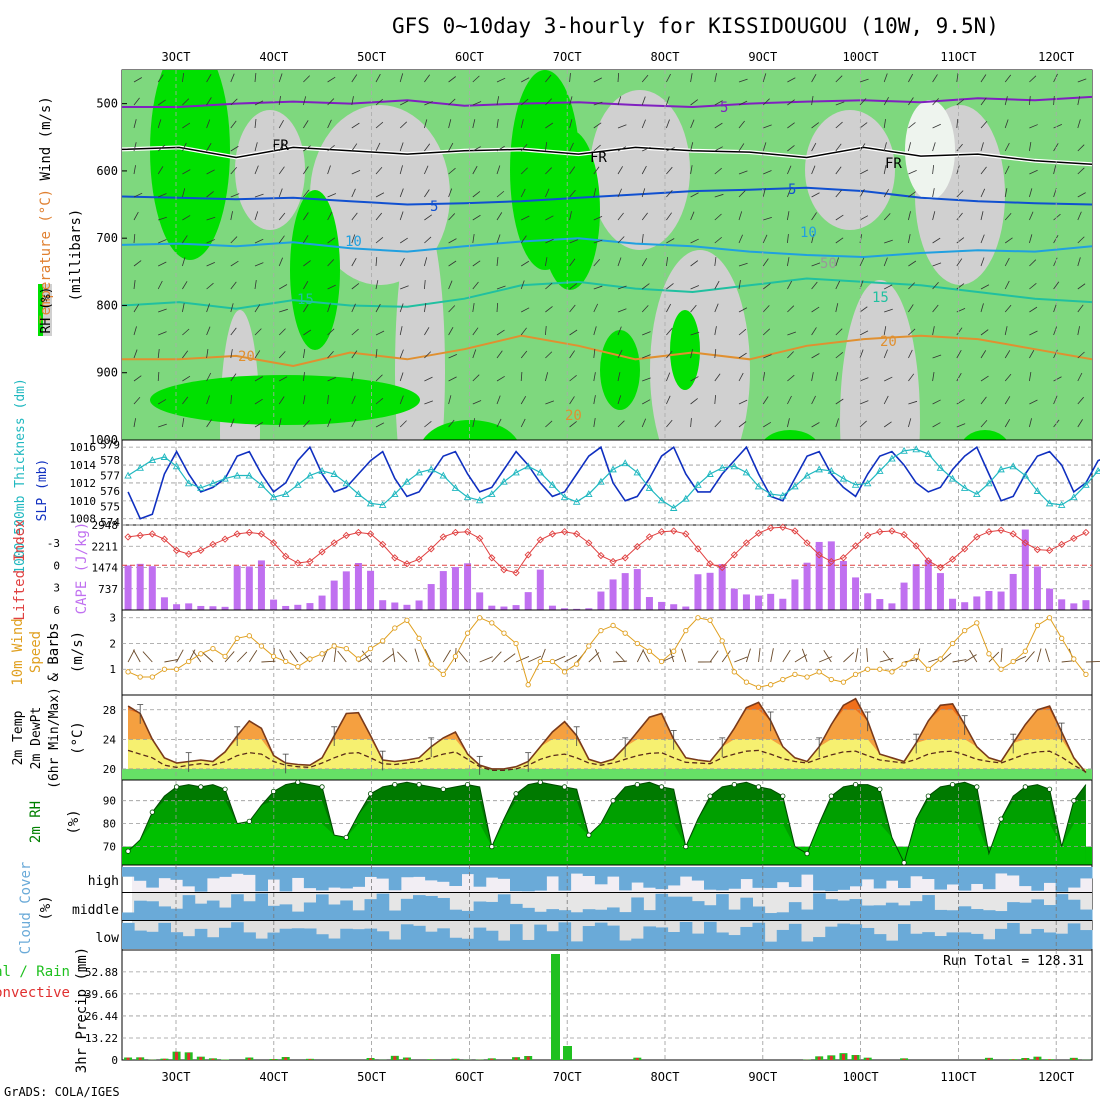 Image resolution: width=1100 pixels, height=1100 pixels. I want to click on rh2m-units-label-part: (%), so click(74, 821).